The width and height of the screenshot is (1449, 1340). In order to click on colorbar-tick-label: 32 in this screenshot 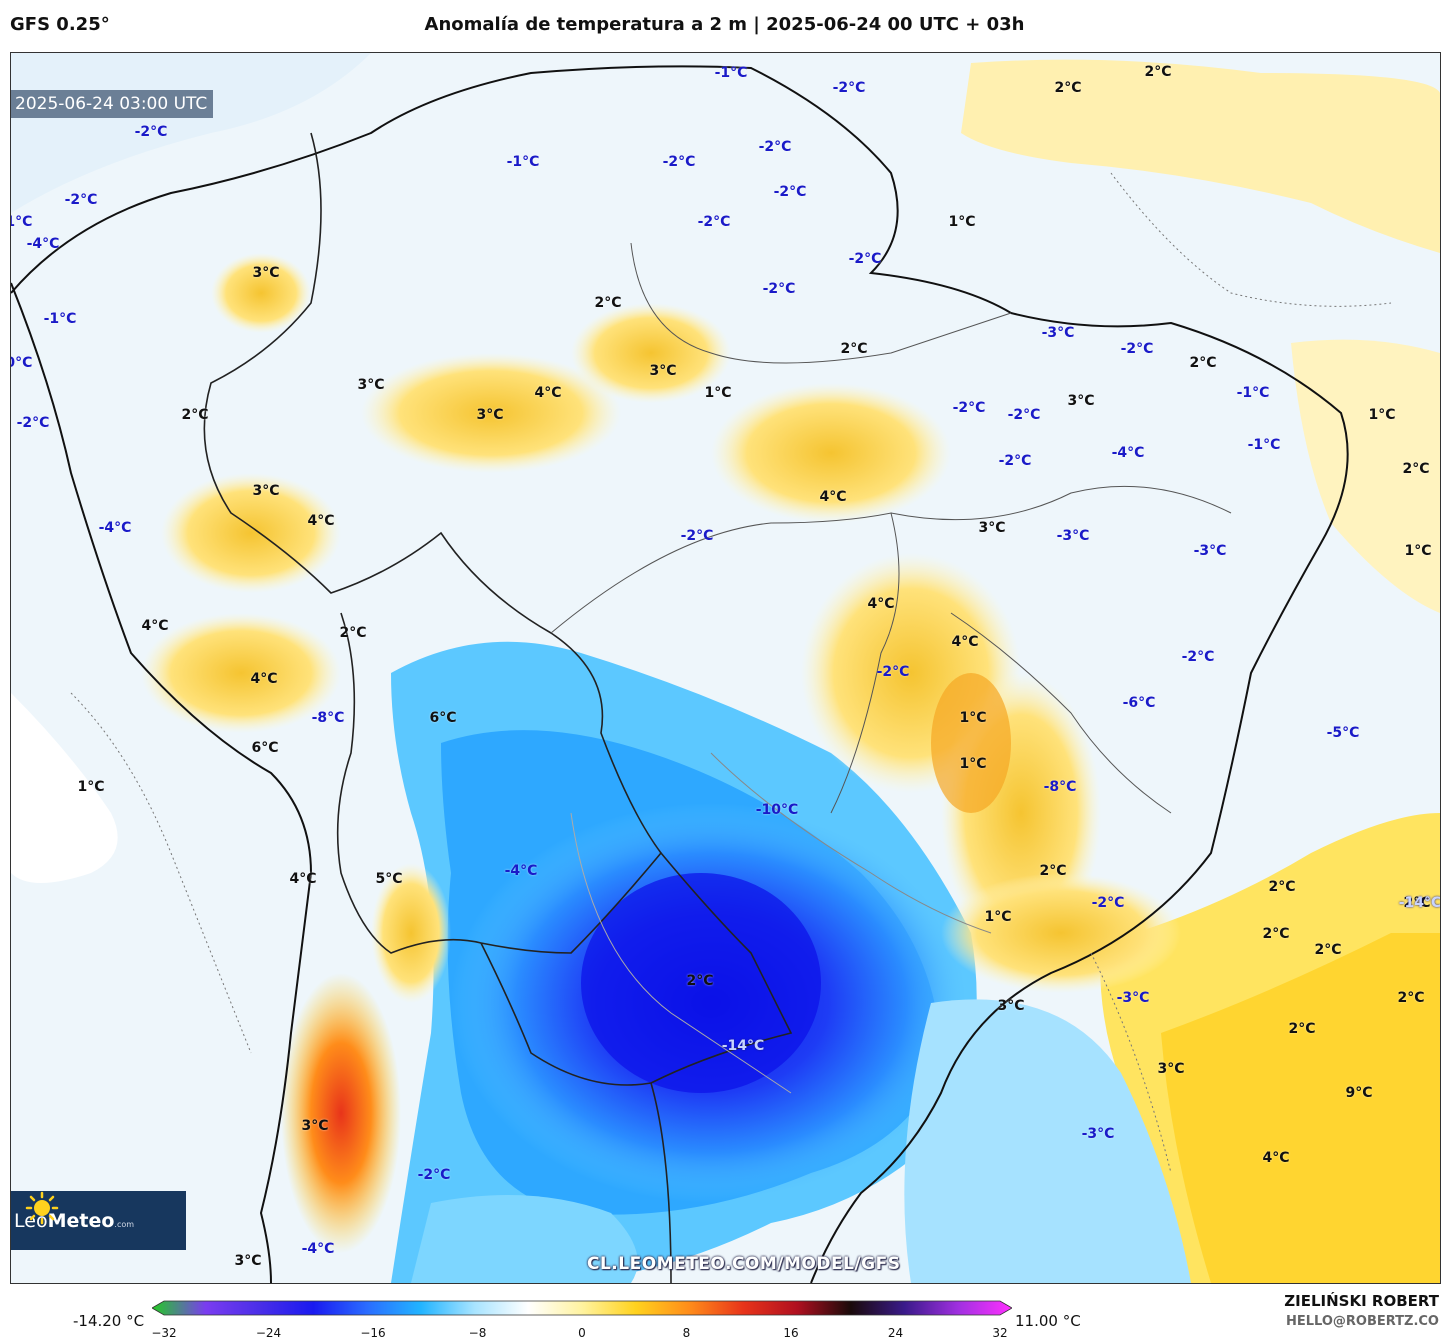, I will do `click(1000, 1333)`.